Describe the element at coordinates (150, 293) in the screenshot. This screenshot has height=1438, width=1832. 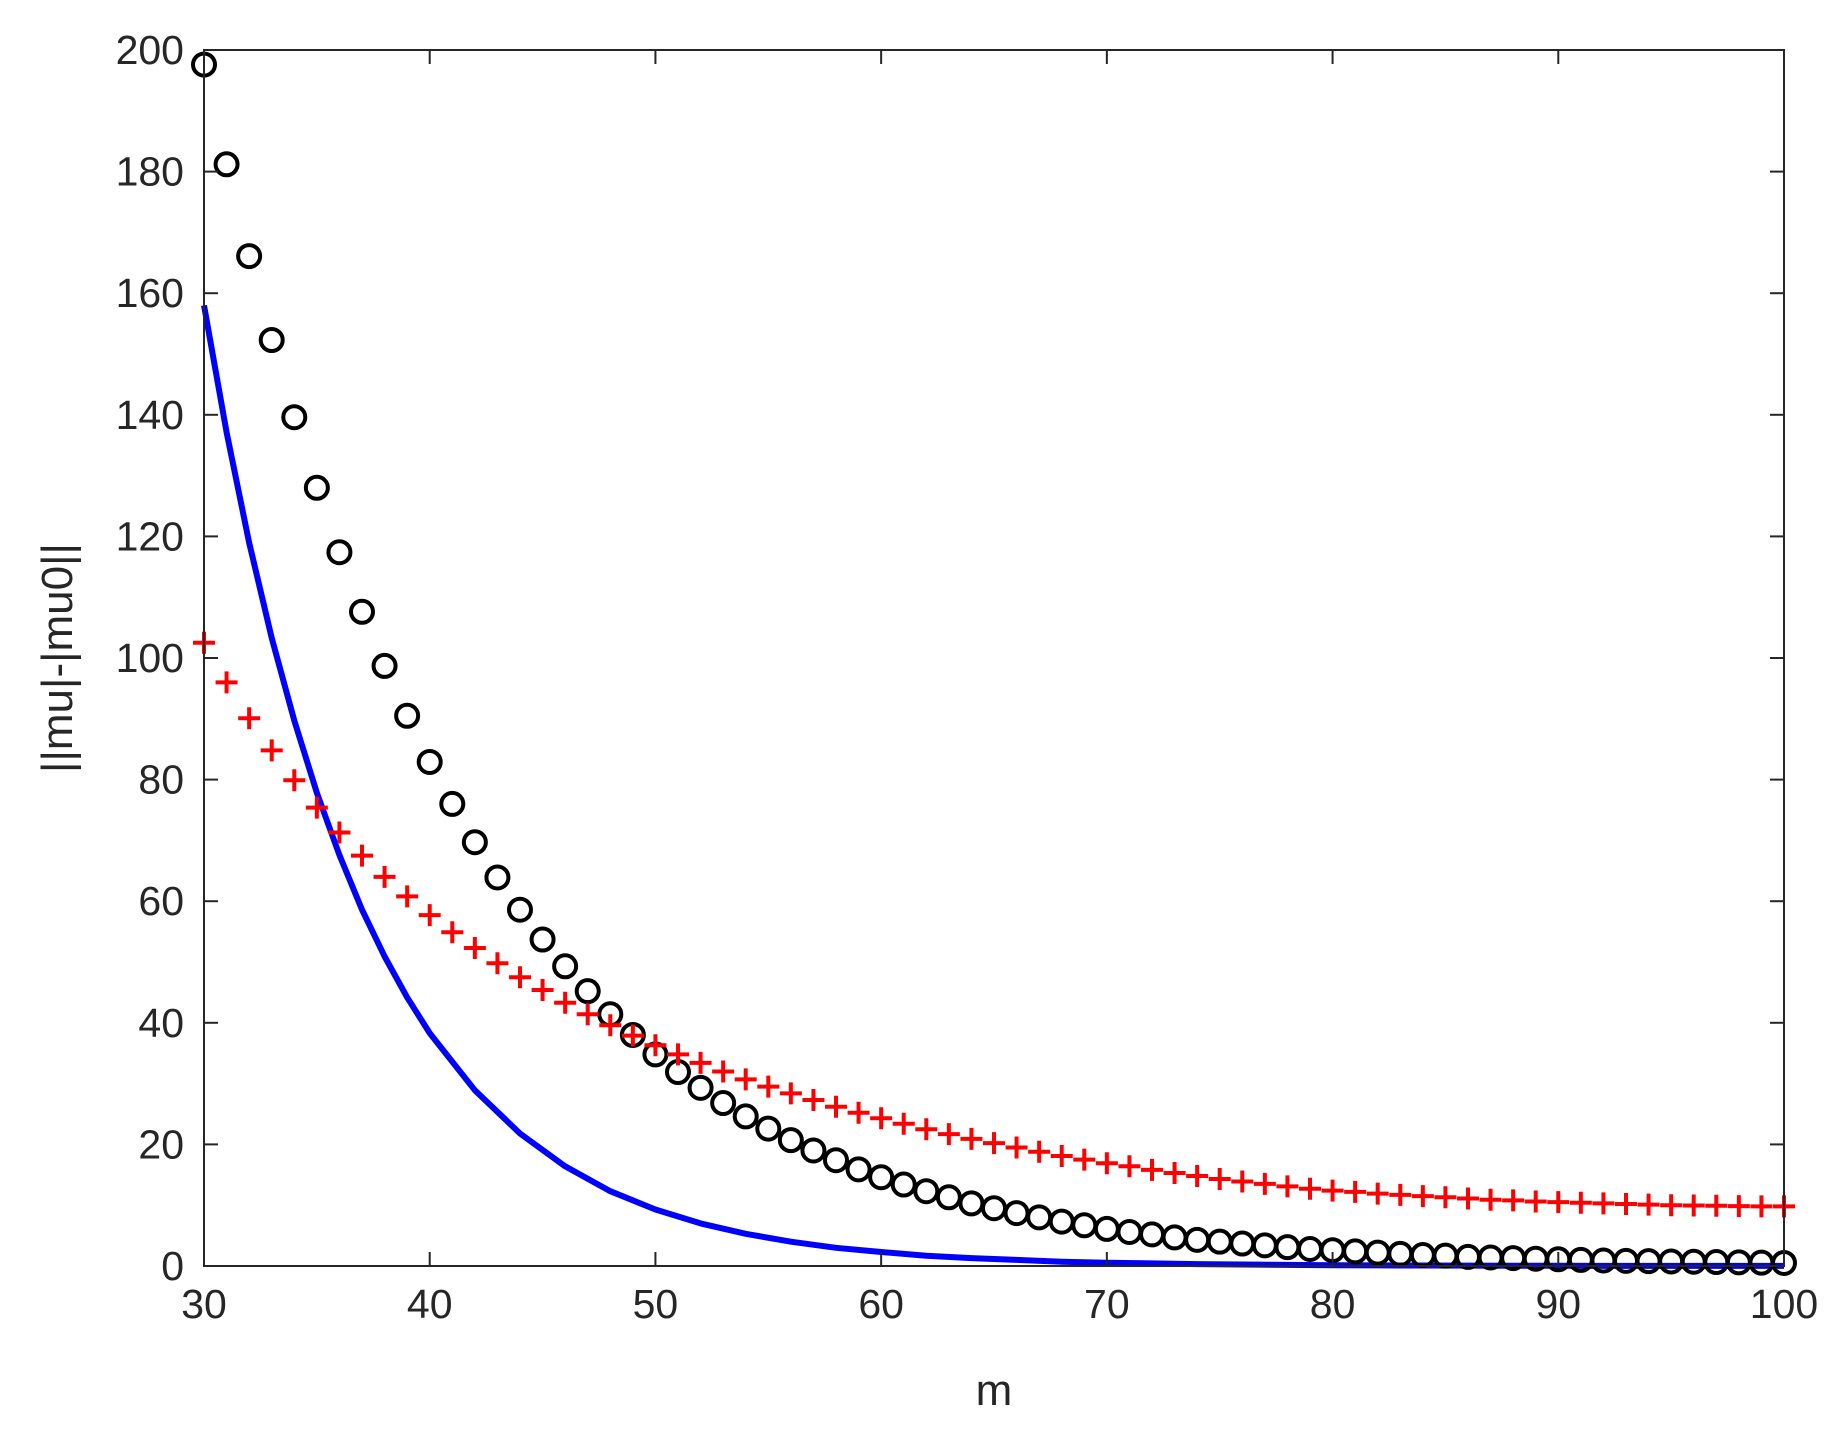
I see `y-tick-label: 160` at that location.